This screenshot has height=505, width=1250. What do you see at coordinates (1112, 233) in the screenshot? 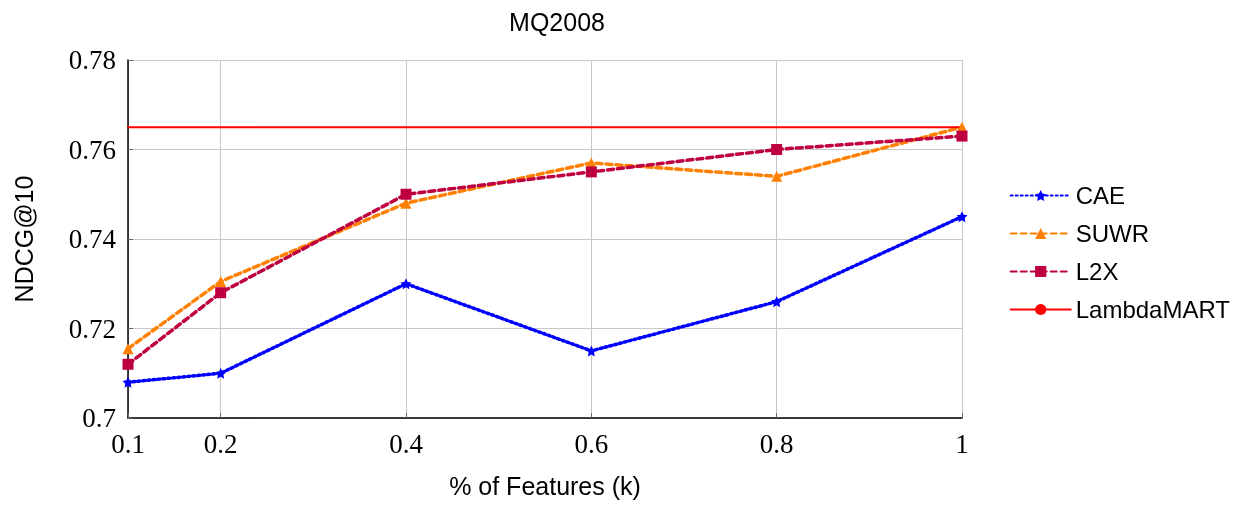
I see `legend-label: SUWR` at bounding box center [1112, 233].